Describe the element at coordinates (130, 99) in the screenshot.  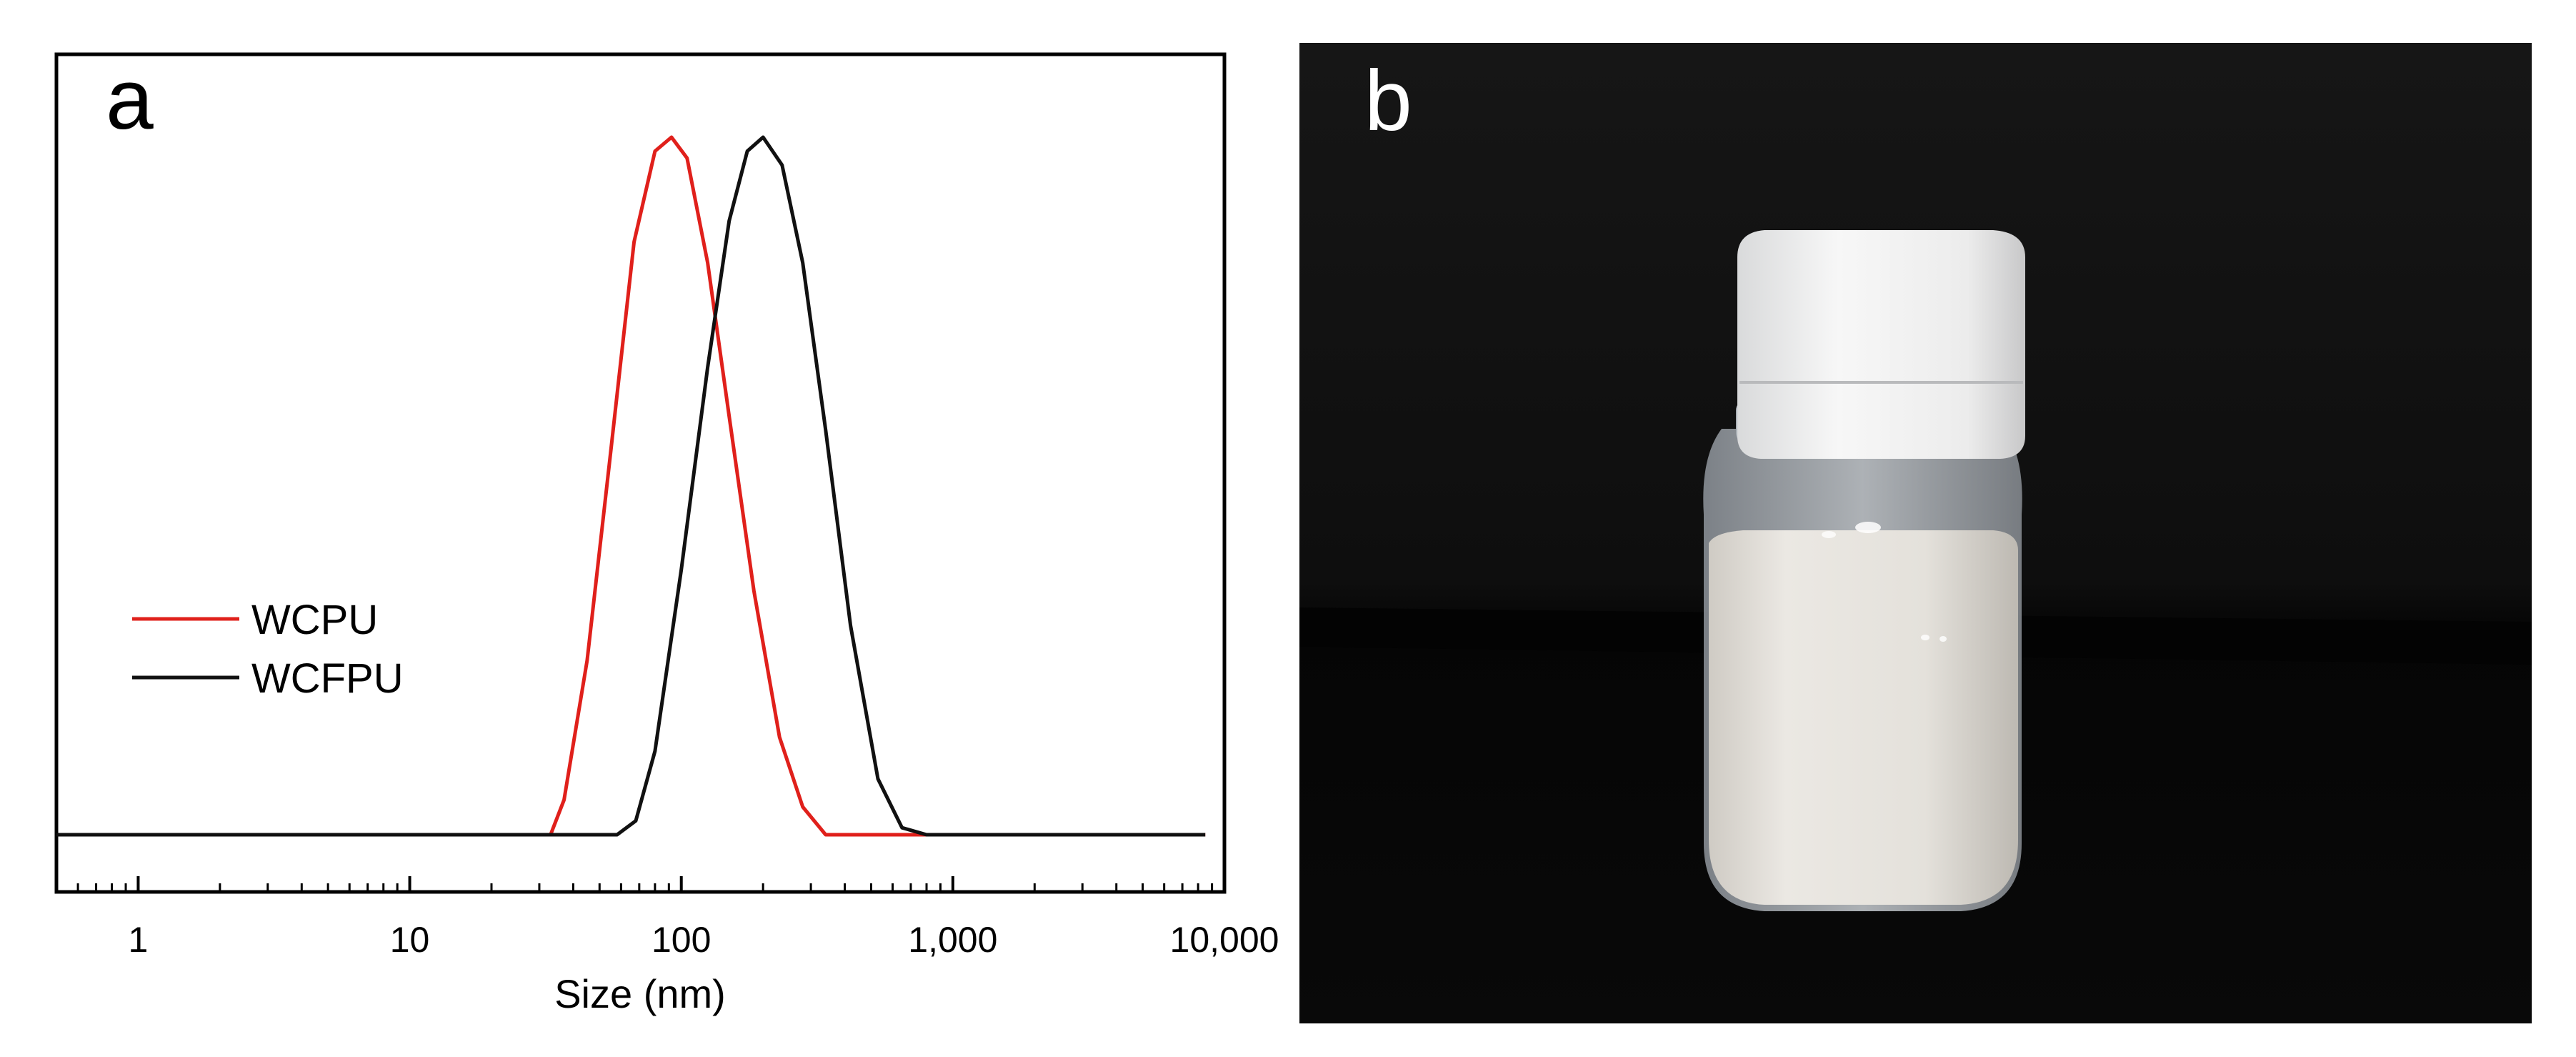
I see `panel-label-a: a` at that location.